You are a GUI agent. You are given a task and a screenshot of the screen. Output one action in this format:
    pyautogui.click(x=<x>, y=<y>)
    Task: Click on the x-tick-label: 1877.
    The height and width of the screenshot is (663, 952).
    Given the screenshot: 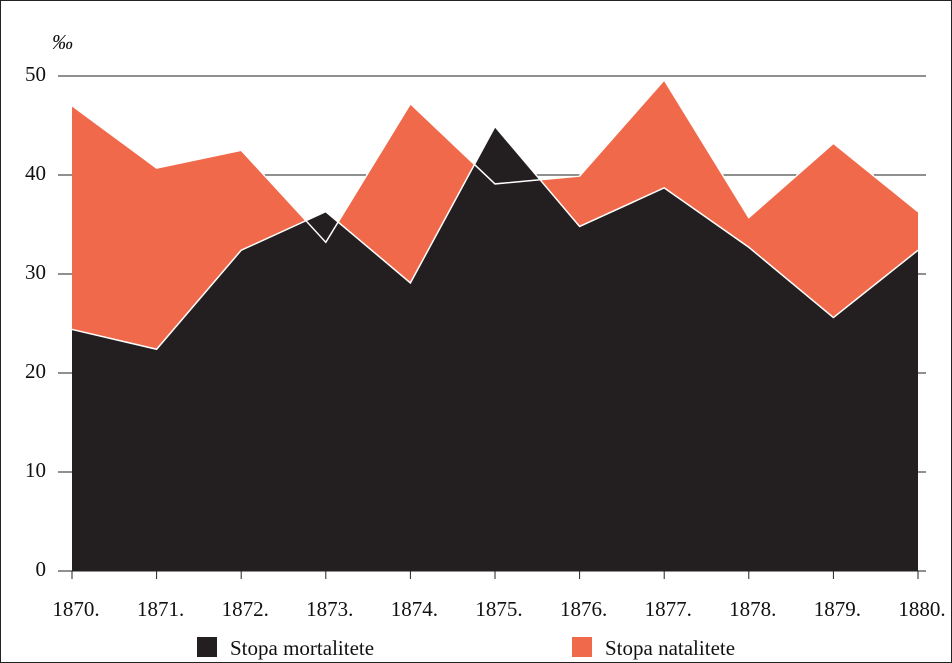 What is the action you would take?
    pyautogui.click(x=668, y=609)
    